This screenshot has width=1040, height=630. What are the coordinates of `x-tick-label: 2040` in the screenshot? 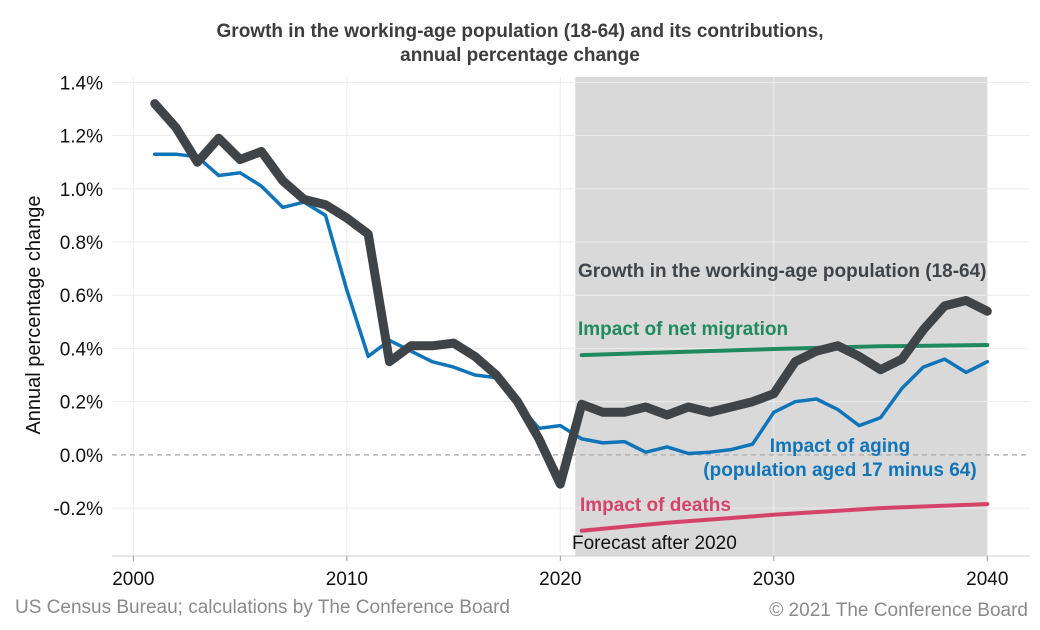 It's located at (987, 579).